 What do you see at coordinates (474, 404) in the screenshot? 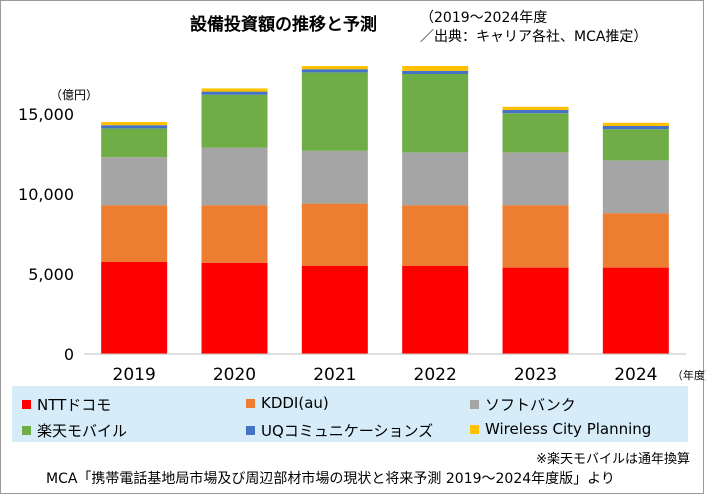
I see `legend-swatch-softbank` at bounding box center [474, 404].